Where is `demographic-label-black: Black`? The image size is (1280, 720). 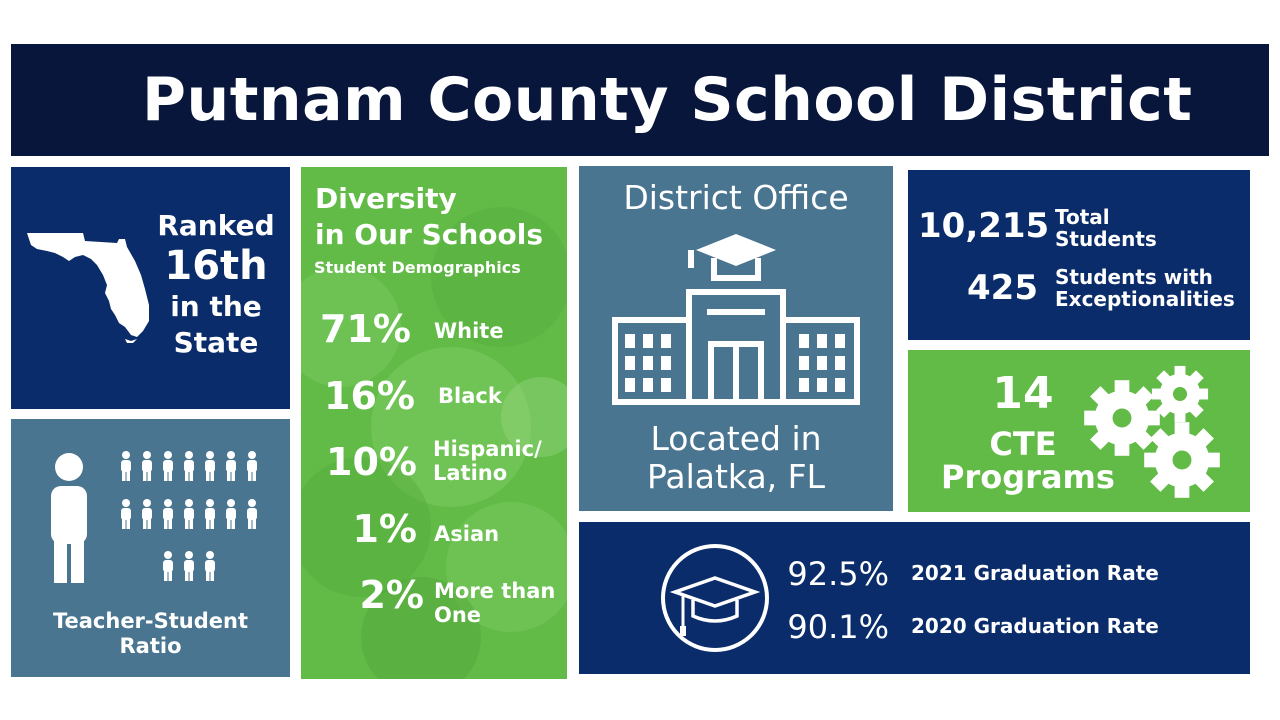
demographic-label-black: Black is located at coordinates (470, 396).